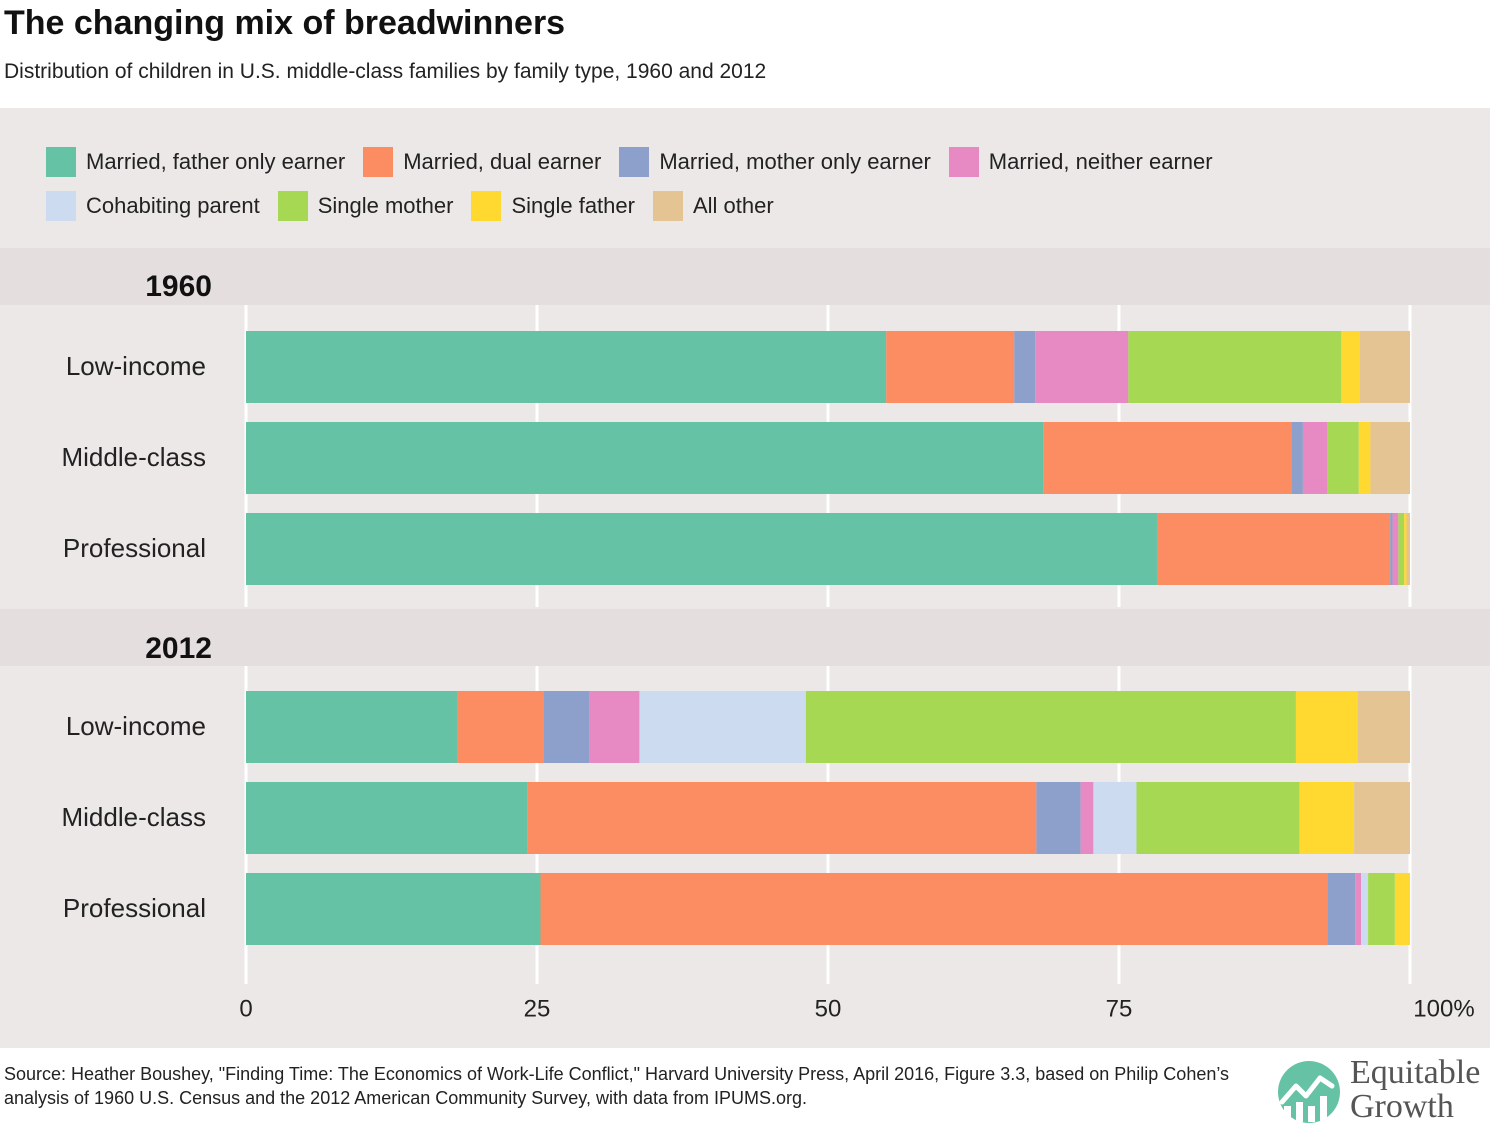  What do you see at coordinates (1358, 909) in the screenshot?
I see `bar-segment-2012-professional-married-neither-earner` at bounding box center [1358, 909].